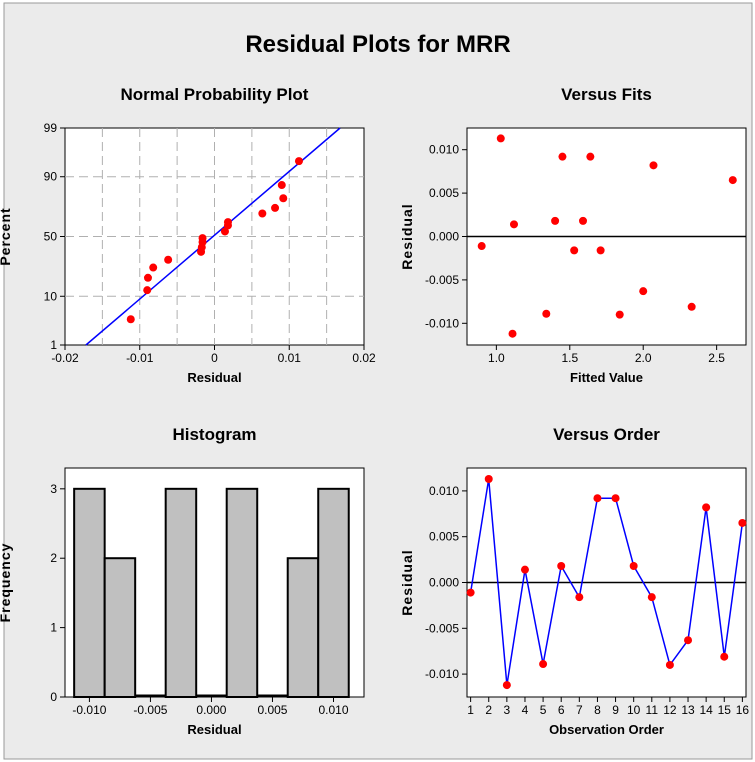 The image size is (755, 762). Describe the element at coordinates (211, 710) in the screenshot. I see `x-tick-label: 0.000` at that location.